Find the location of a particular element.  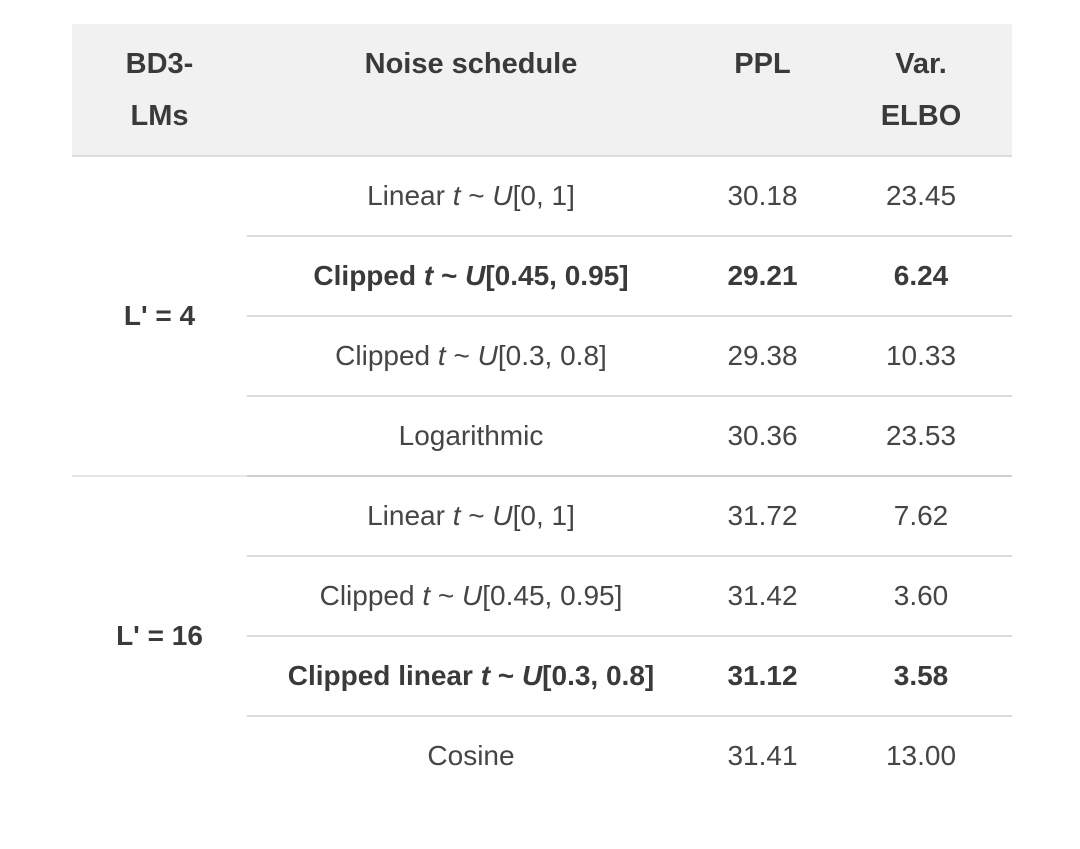

table-row: Clipped t ~ U[0.3, 0.8] 29.38 10.33 is located at coordinates (542, 355).